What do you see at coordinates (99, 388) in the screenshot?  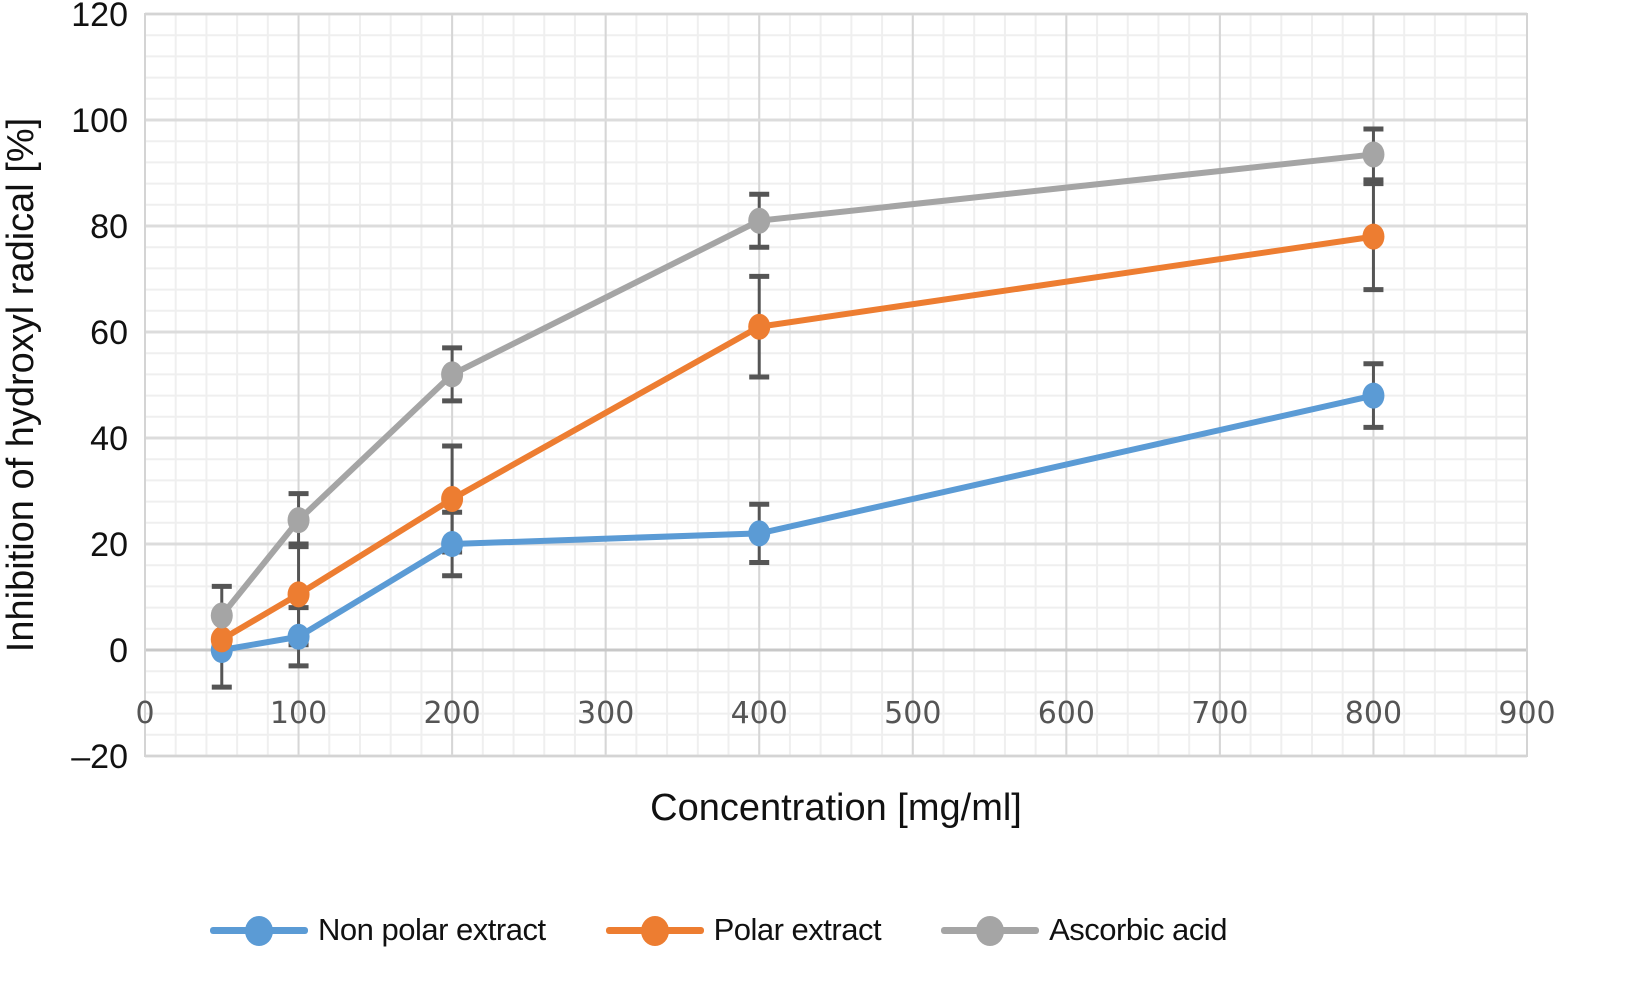 I see `y-axis-ticks: 120 100 80 60 40 20 0 –20` at bounding box center [99, 388].